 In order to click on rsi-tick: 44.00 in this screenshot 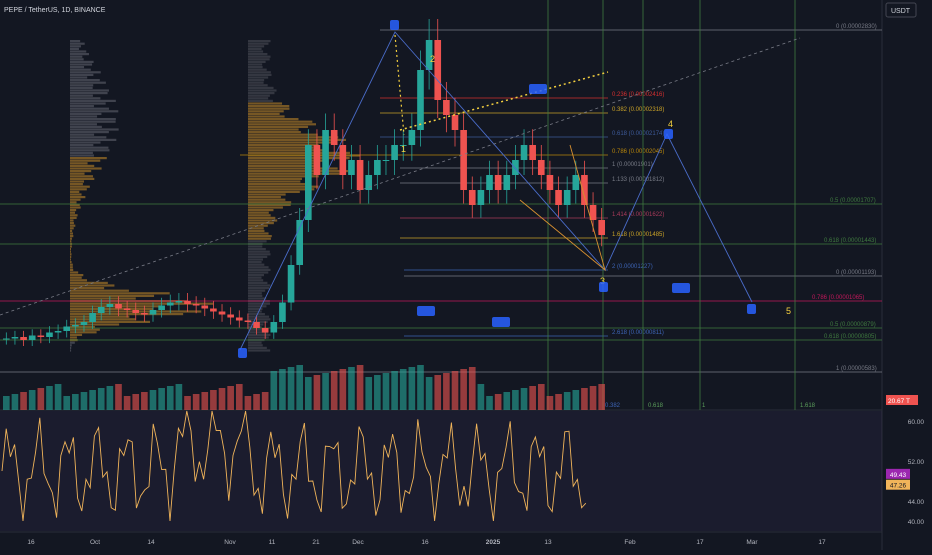, I will do `click(916, 502)`.